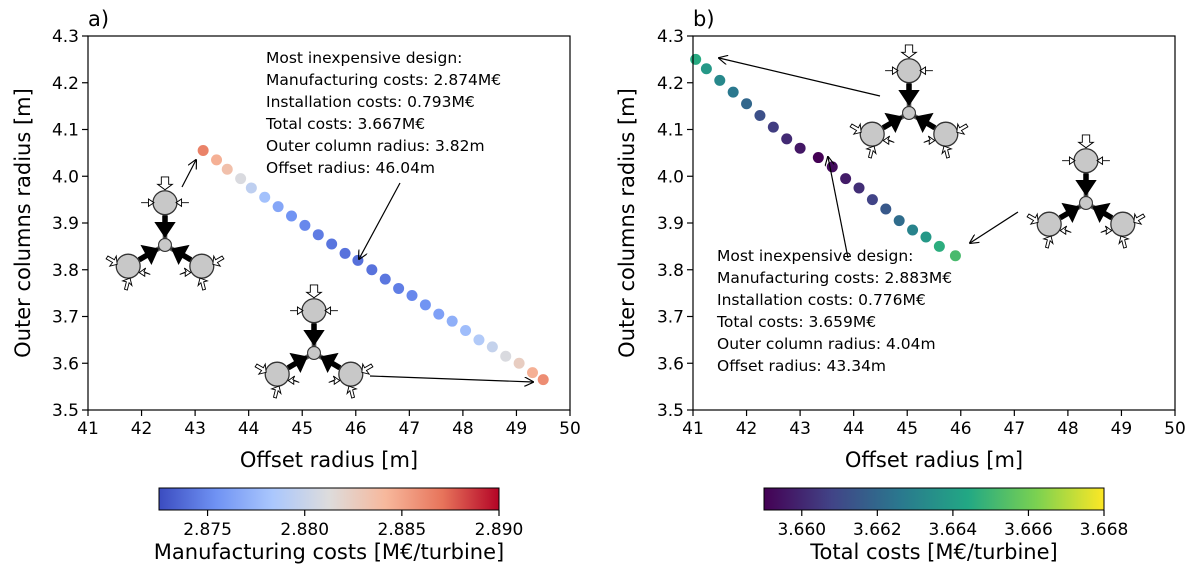 The image size is (1196, 566). What do you see at coordinates (65, 84) in the screenshot?
I see `panel-a-ytick-label: 4.2` at bounding box center [65, 84].